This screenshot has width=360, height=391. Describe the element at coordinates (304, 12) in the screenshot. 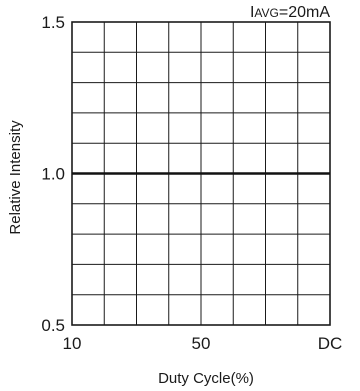

I see `annotation-rest: =20mA` at that location.